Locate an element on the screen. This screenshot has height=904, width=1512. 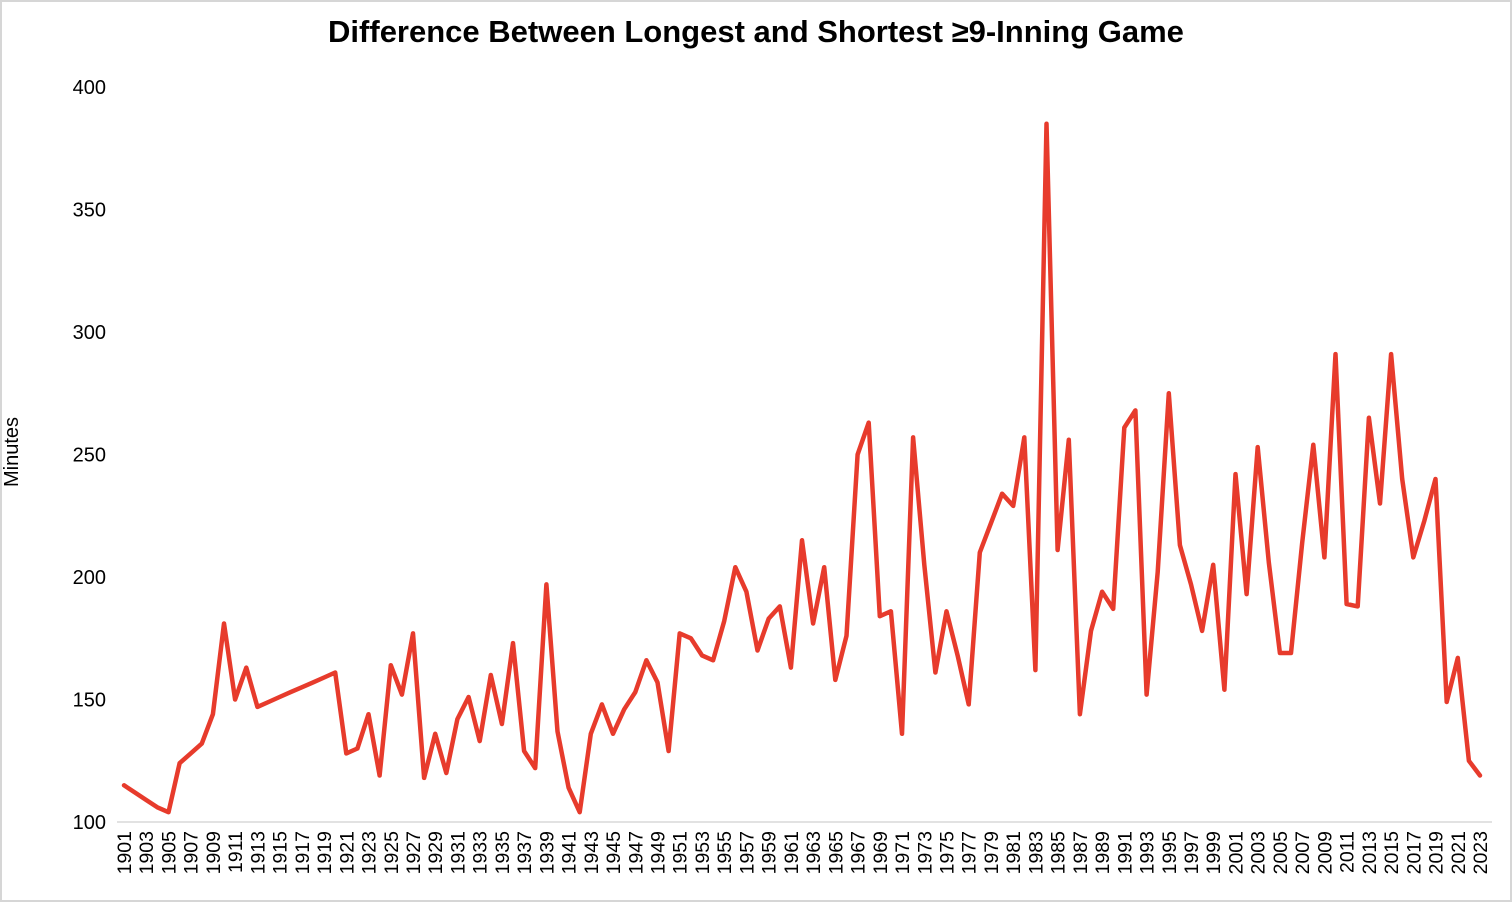
x-tick-label: 1939 is located at coordinates (547, 852).